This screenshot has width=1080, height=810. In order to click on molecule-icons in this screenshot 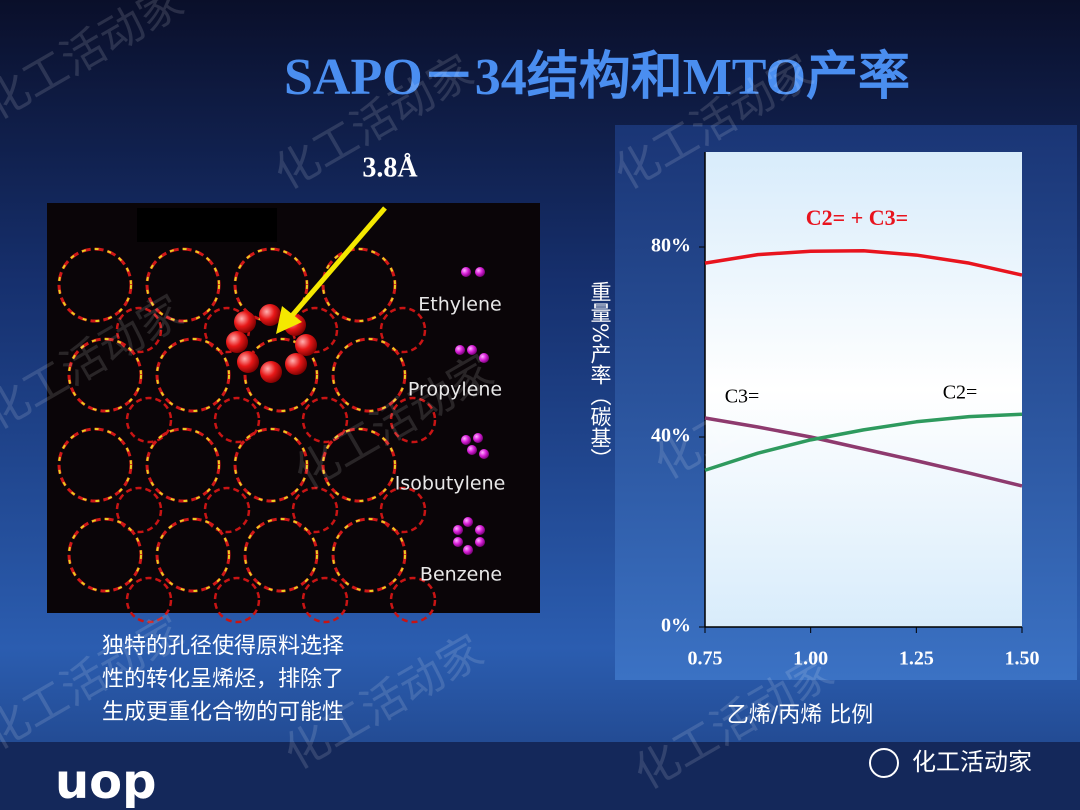, I will do `click(471, 411)`.